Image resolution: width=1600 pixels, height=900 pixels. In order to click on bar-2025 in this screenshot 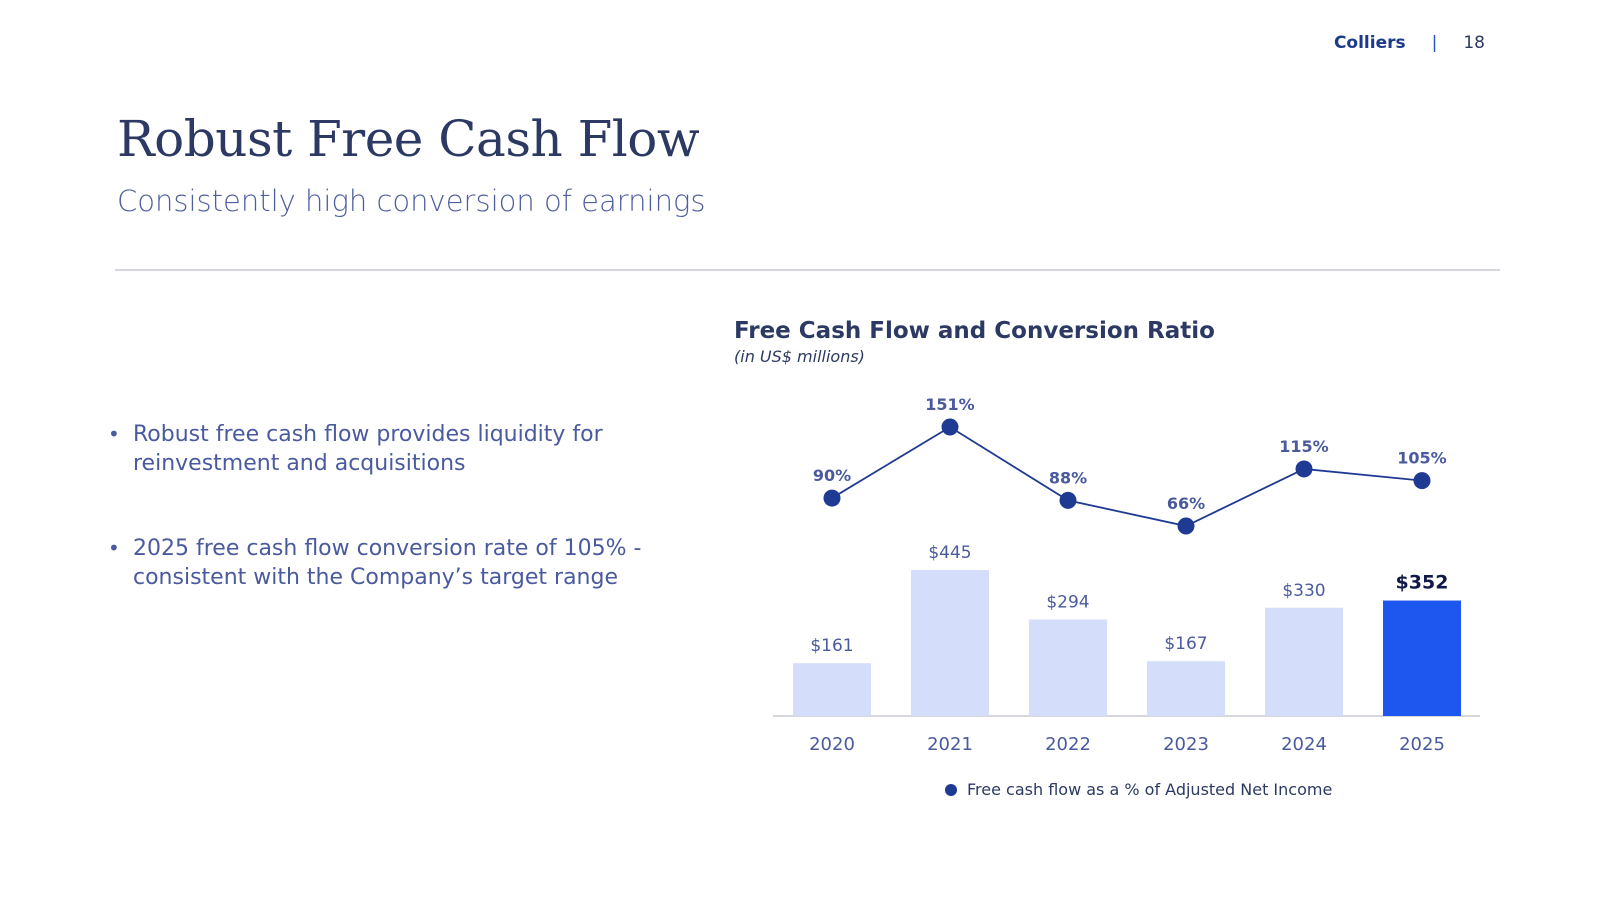, I will do `click(1422, 658)`.